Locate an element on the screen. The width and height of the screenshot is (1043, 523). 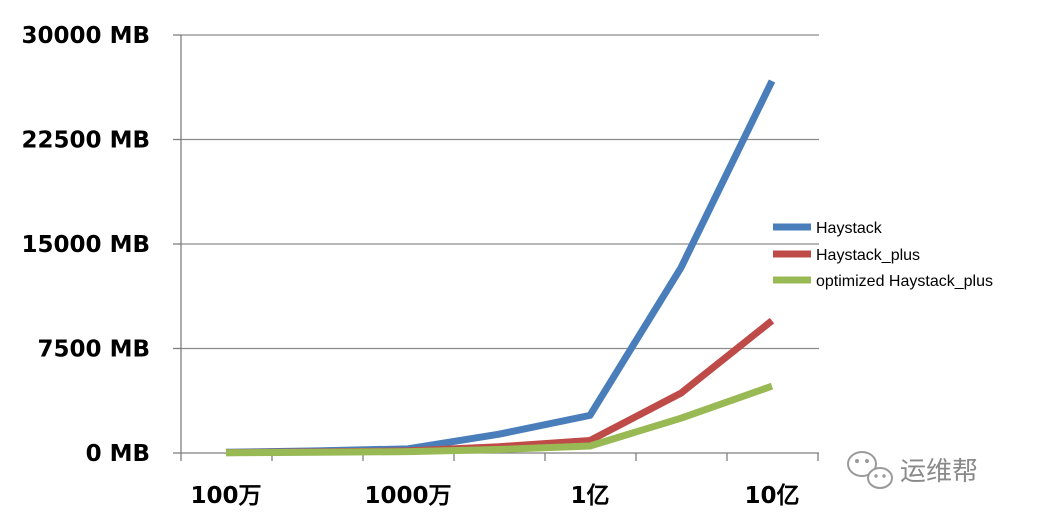
series-line-optimized-haystack_plus is located at coordinates (499, 419).